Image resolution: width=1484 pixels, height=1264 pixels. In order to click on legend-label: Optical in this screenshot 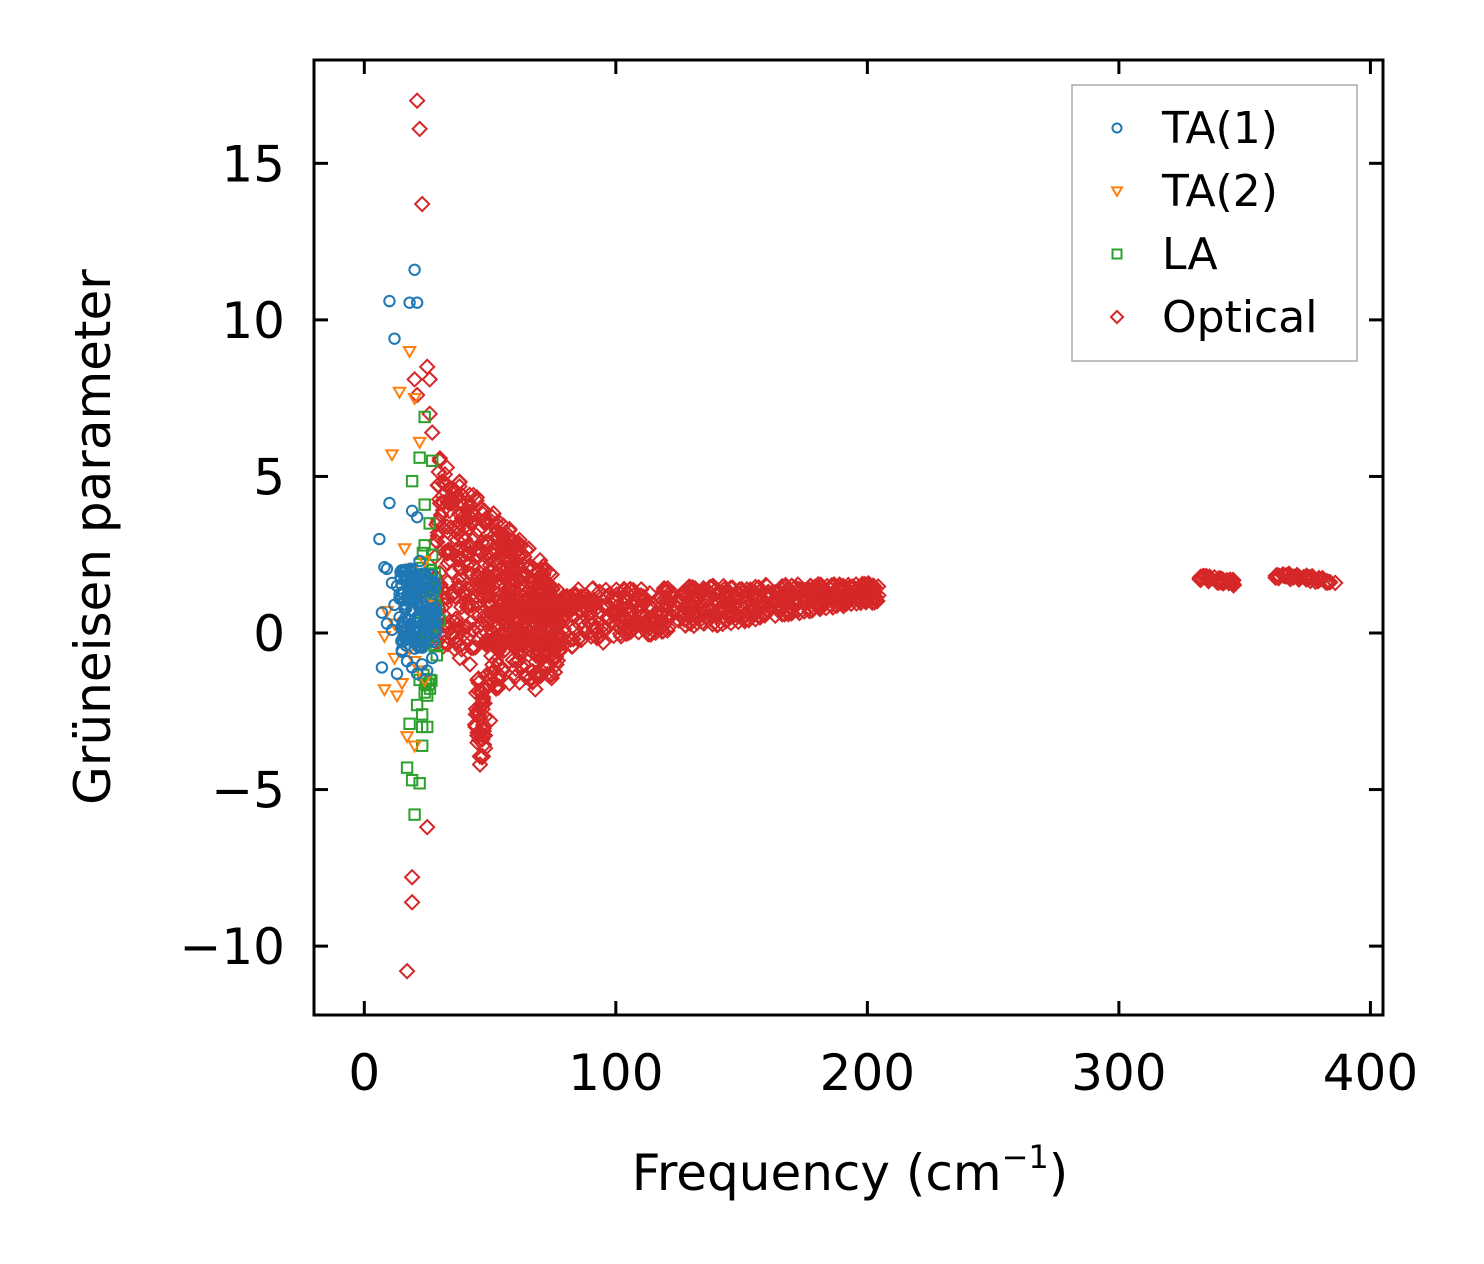, I will do `click(1239, 317)`.